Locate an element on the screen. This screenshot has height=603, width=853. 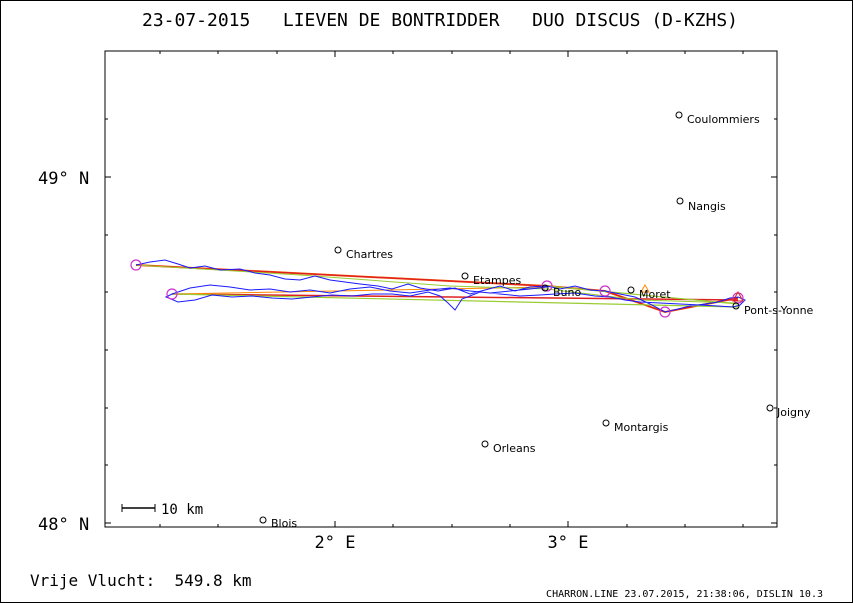
town-joigny: Joigny is located at coordinates (788, 411).